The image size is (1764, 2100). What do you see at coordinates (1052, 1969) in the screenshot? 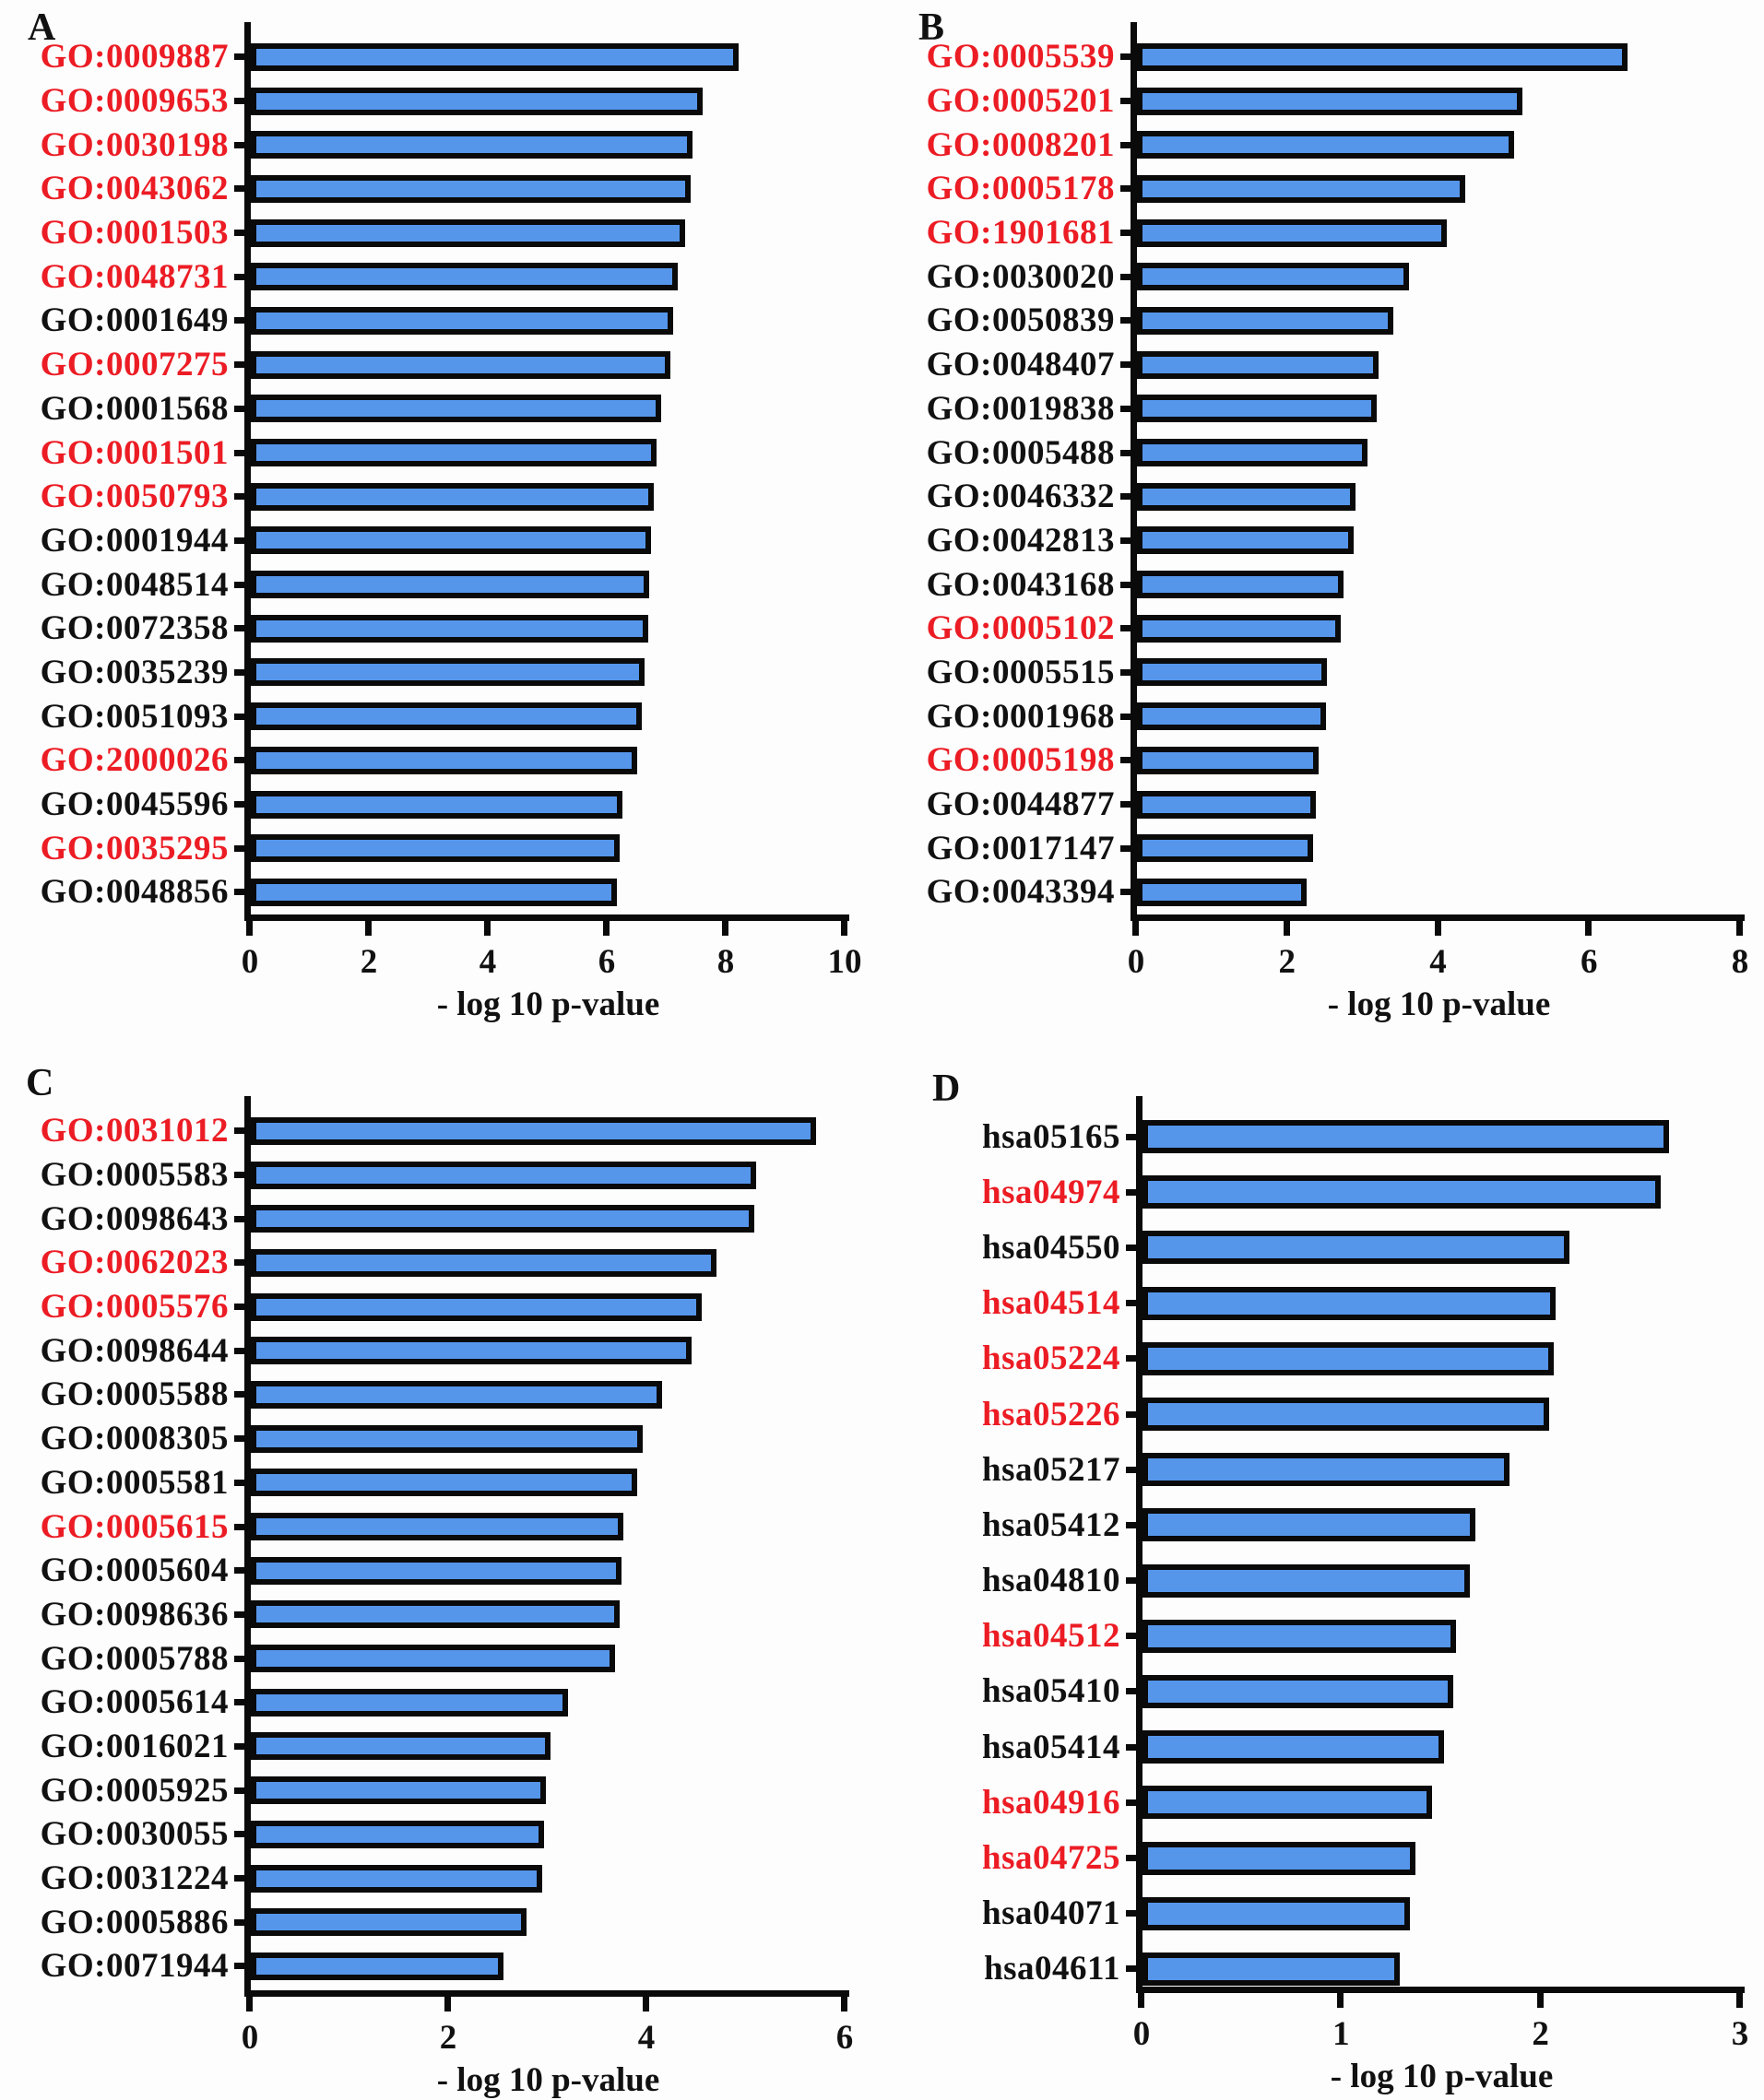
I see `category-label: hsa04611` at bounding box center [1052, 1969].